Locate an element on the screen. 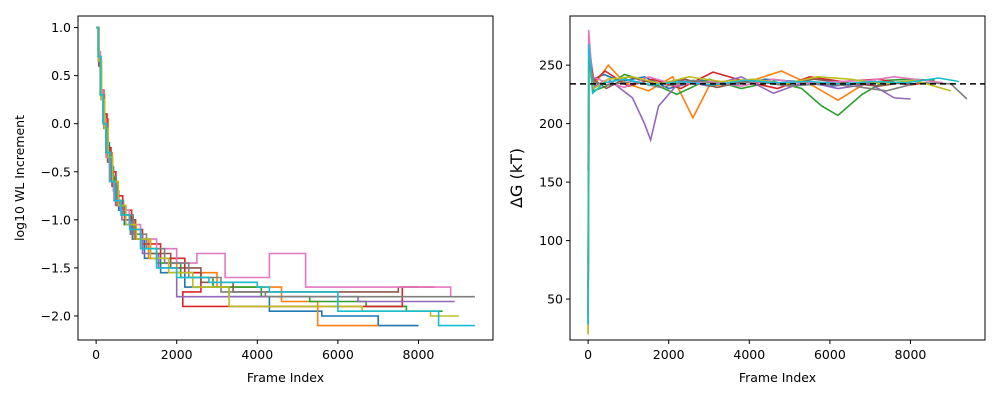 This screenshot has width=1000, height=400. y-tick-label: −0.5 is located at coordinates (56, 171).